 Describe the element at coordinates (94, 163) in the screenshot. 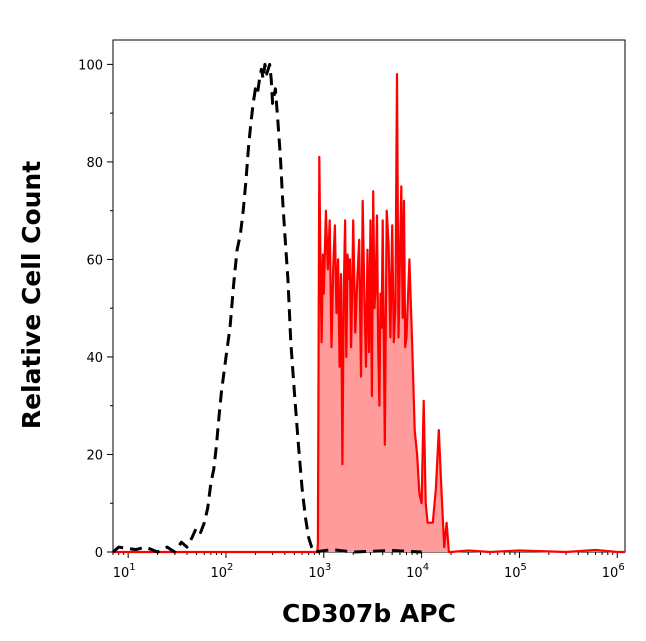

I see `y-tick-label: 80` at that location.